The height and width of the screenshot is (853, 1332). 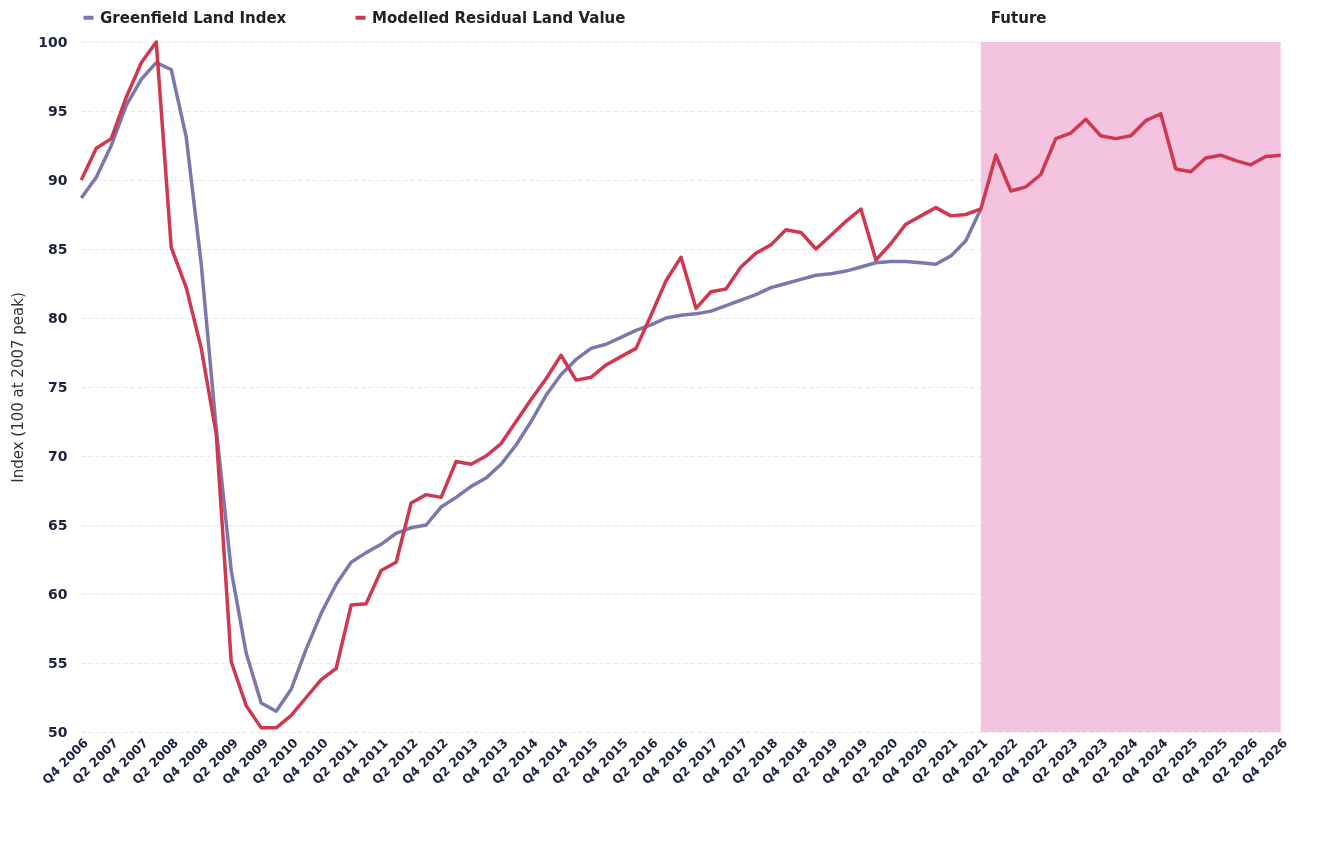 I want to click on band-label: Future, so click(x=1018, y=18).